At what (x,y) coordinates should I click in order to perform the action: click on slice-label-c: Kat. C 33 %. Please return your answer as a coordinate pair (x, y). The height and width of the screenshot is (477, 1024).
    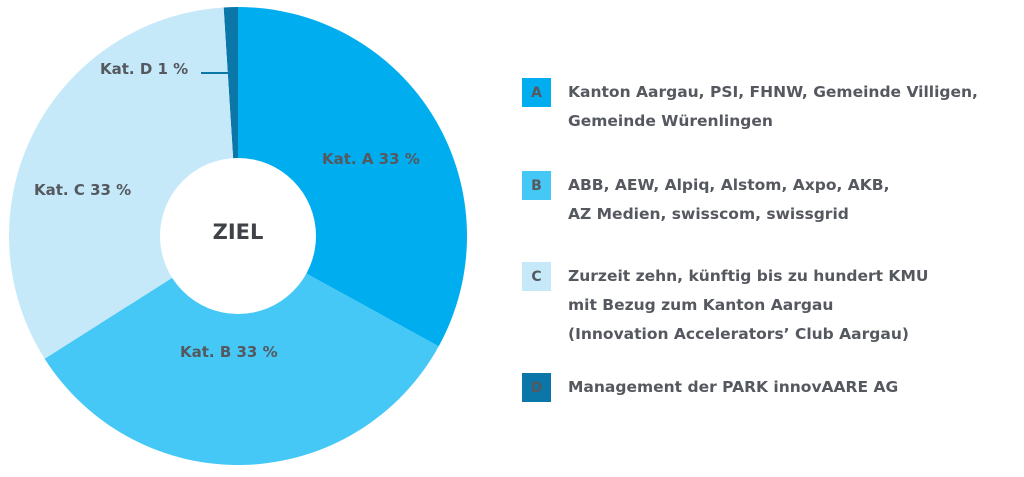
    Looking at the image, I should click on (82, 190).